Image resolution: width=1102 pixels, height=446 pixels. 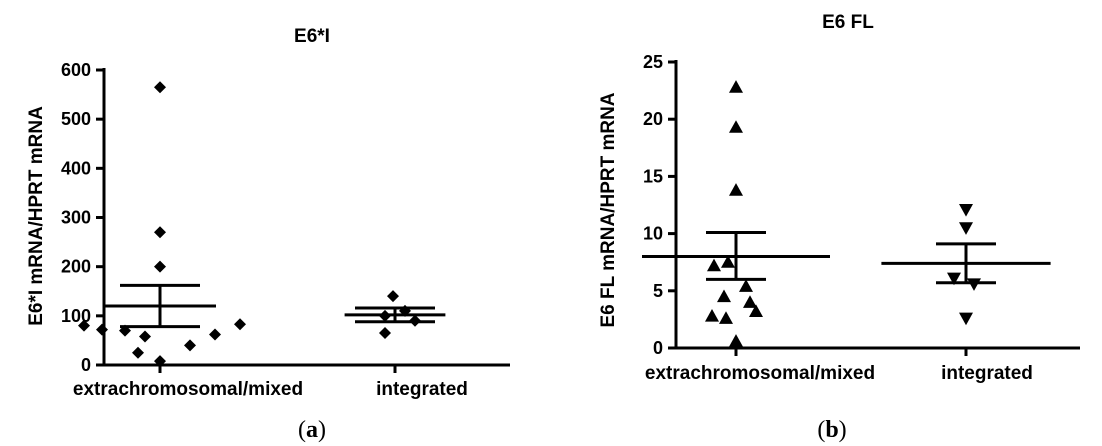 What do you see at coordinates (608, 209) in the screenshot?
I see `chart-b-y-axis-label: E6 FL mRNA/HPRT mRNA` at bounding box center [608, 209].